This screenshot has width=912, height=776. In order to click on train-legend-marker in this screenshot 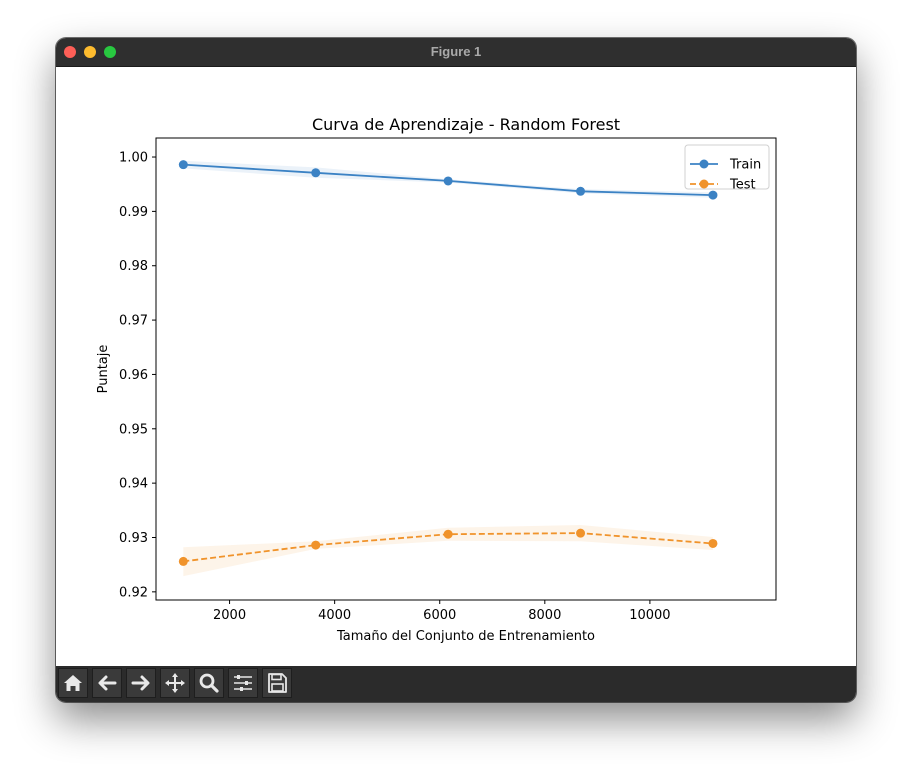, I will do `click(704, 164)`.